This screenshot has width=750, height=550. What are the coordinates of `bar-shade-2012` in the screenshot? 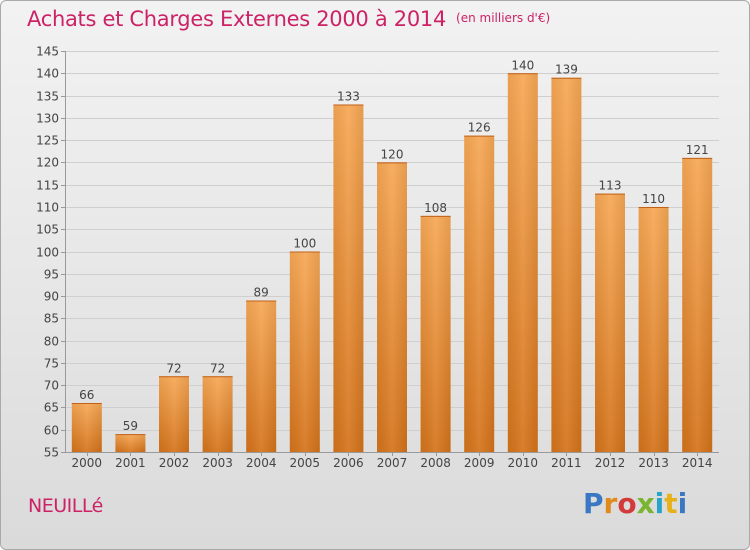 It's located at (610, 323).